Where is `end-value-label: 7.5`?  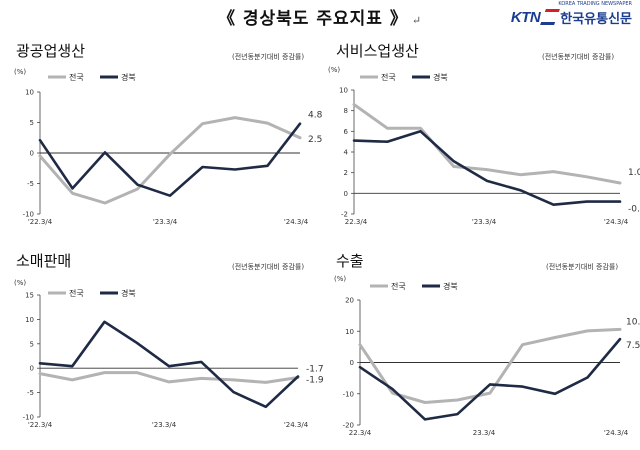 end-value-label: 7.5 is located at coordinates (633, 346).